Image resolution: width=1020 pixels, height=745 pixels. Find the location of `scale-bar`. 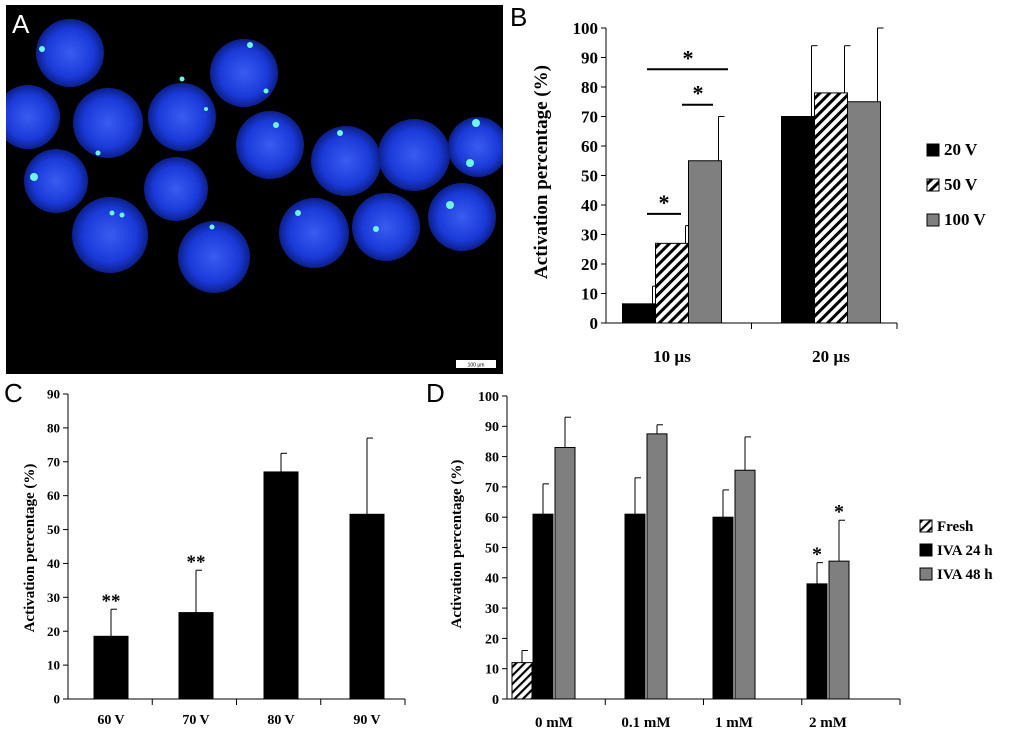

scale-bar is located at coordinates (476, 364).